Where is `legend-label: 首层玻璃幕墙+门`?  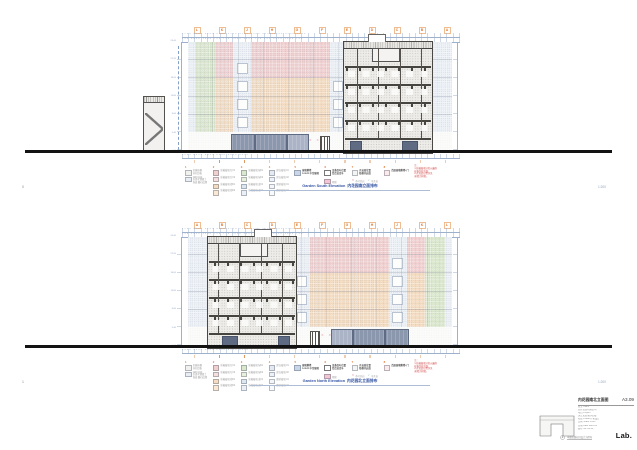
legend-label: 首层玻璃幕墙+门 is located at coordinates (400, 171).